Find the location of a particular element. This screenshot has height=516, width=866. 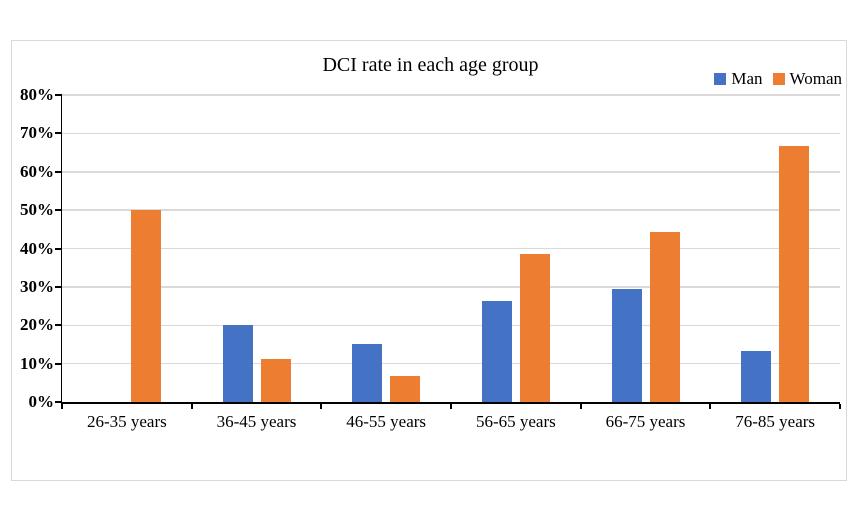

legend: Man Woman is located at coordinates (778, 79).